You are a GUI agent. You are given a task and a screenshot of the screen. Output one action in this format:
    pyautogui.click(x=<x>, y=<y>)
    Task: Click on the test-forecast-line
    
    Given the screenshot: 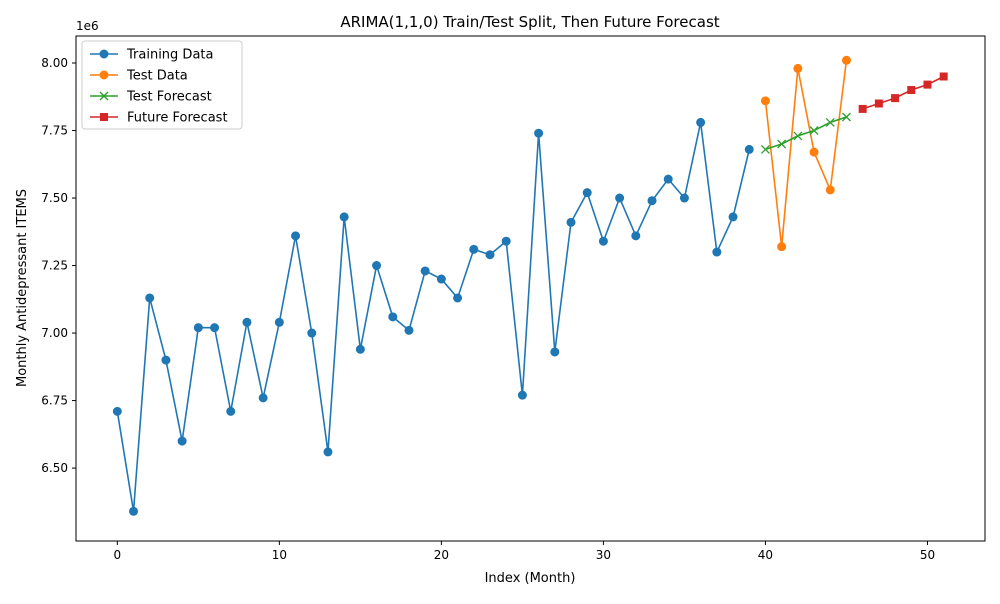 What is the action you would take?
    pyautogui.click(x=806, y=133)
    